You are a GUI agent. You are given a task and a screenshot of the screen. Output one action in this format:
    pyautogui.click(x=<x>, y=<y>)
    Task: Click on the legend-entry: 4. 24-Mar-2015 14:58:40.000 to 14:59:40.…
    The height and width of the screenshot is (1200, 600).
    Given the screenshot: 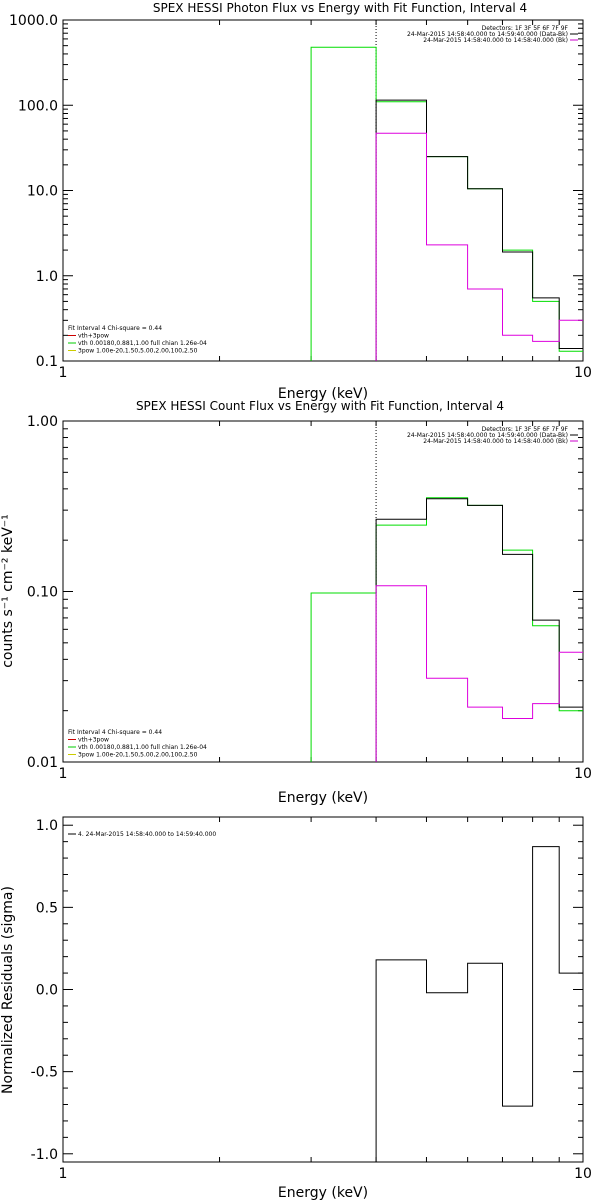 What is the action you would take?
    pyautogui.click(x=147, y=834)
    